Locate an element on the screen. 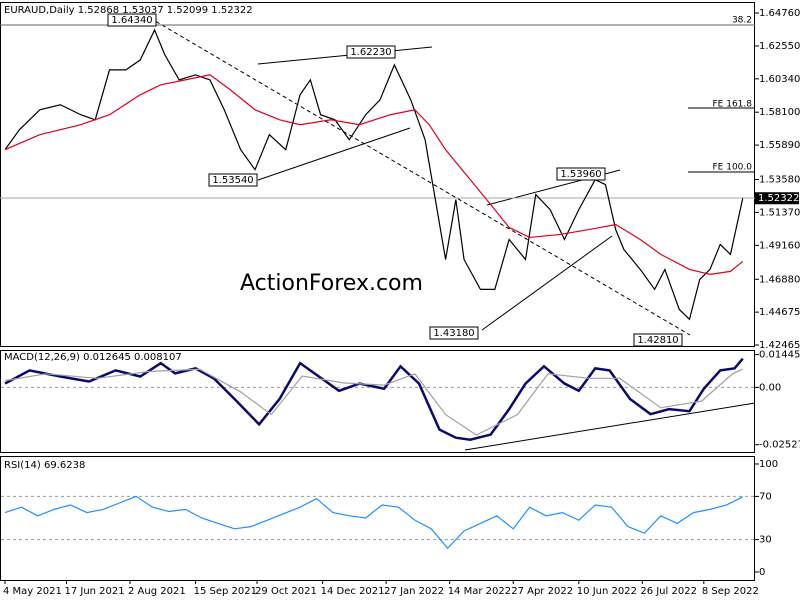 The width and height of the screenshot is (800, 600). current-price-box is located at coordinates (777, 198).